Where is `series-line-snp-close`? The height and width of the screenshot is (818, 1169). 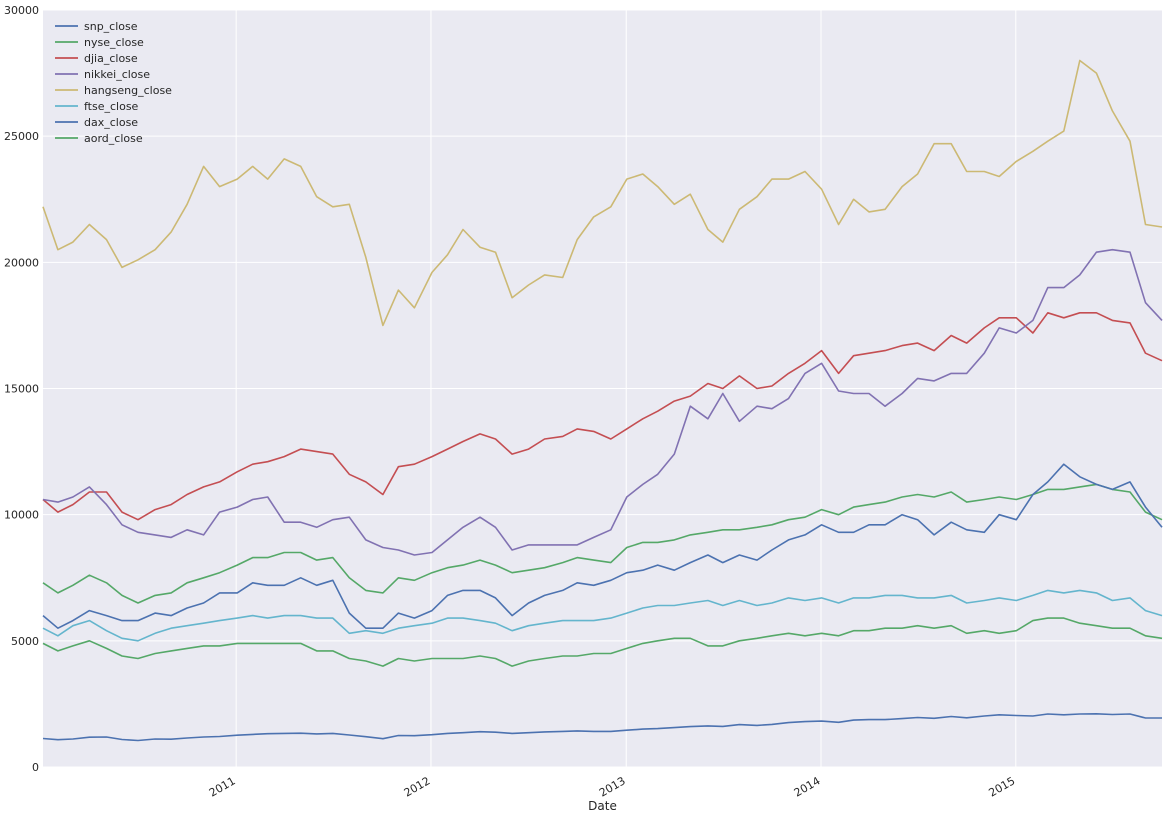
series-line-snp-close is located at coordinates (602, 727).